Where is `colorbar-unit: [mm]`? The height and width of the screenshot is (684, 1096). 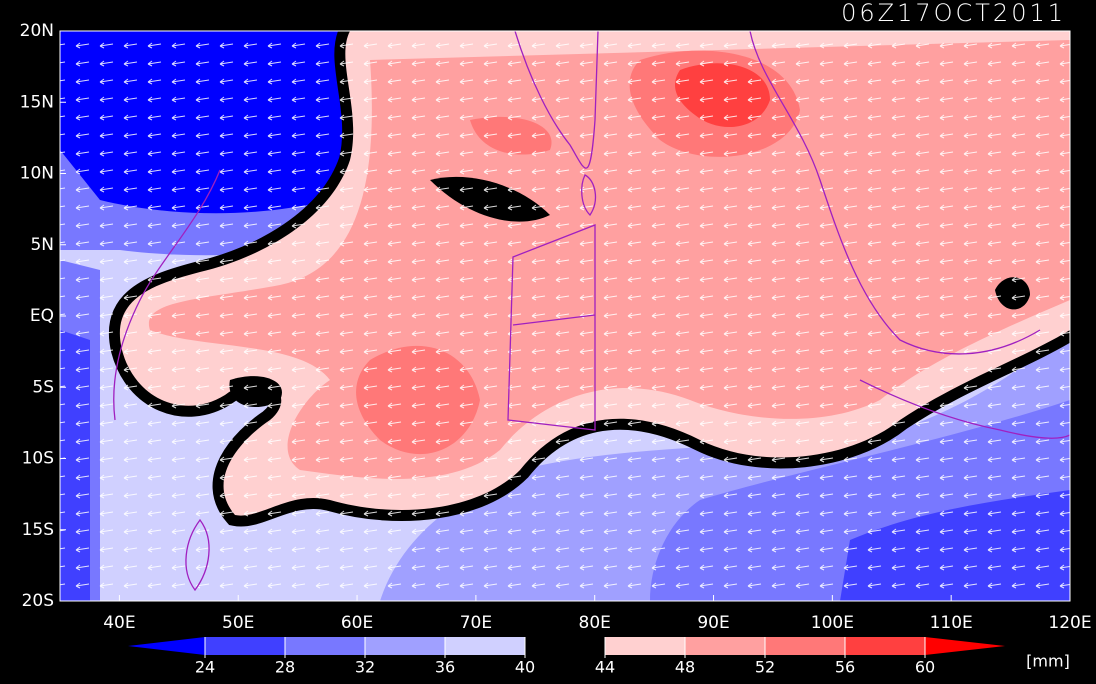
colorbar-unit: [mm] is located at coordinates (1048, 661).